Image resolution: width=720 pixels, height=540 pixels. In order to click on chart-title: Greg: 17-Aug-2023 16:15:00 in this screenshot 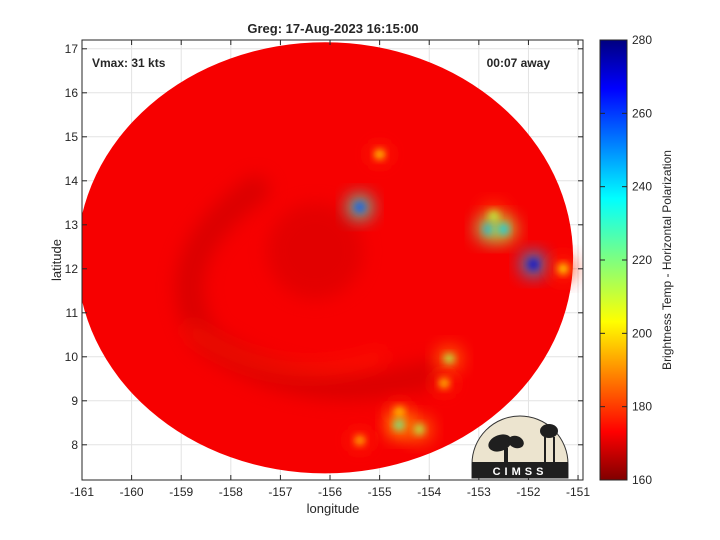, I will do `click(332, 28)`.